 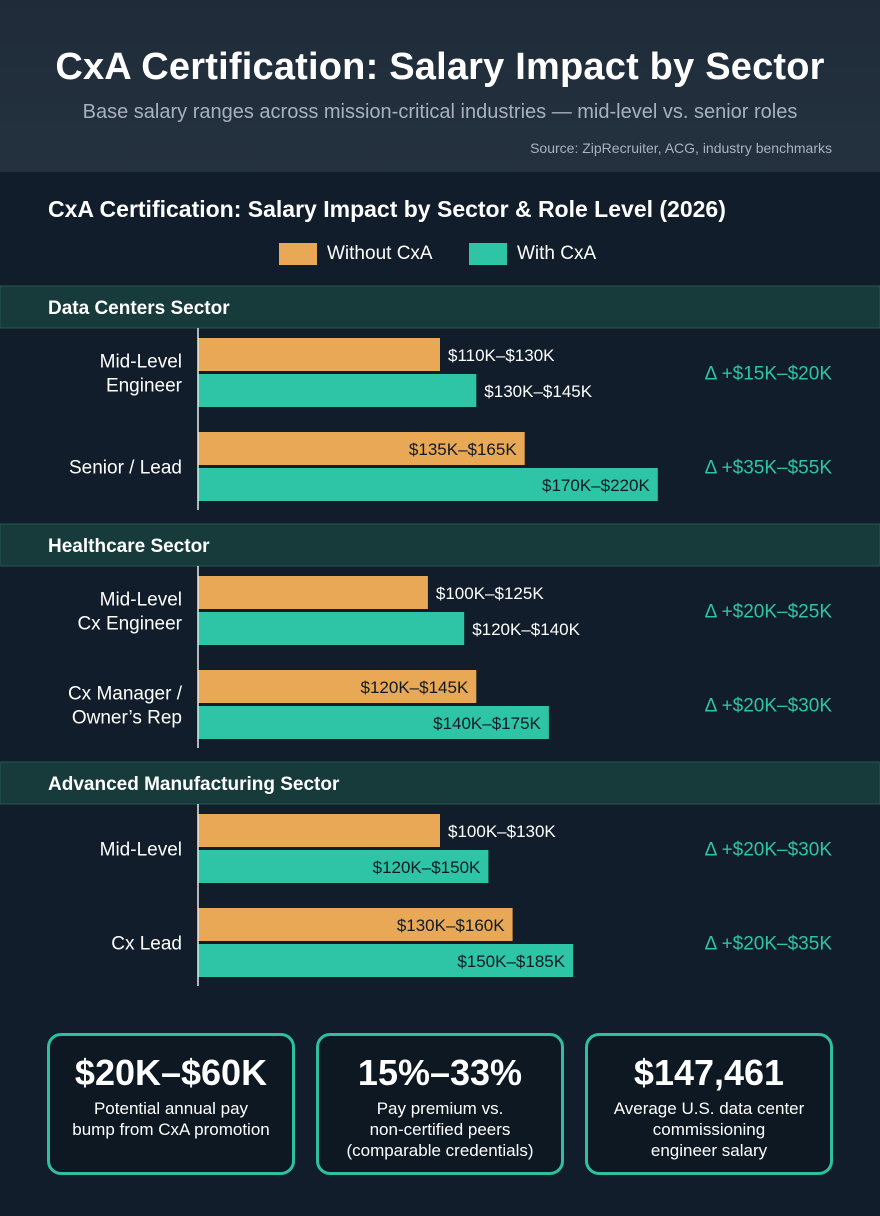 I want to click on bar-label-with: $140K–$175K, so click(x=487, y=723).